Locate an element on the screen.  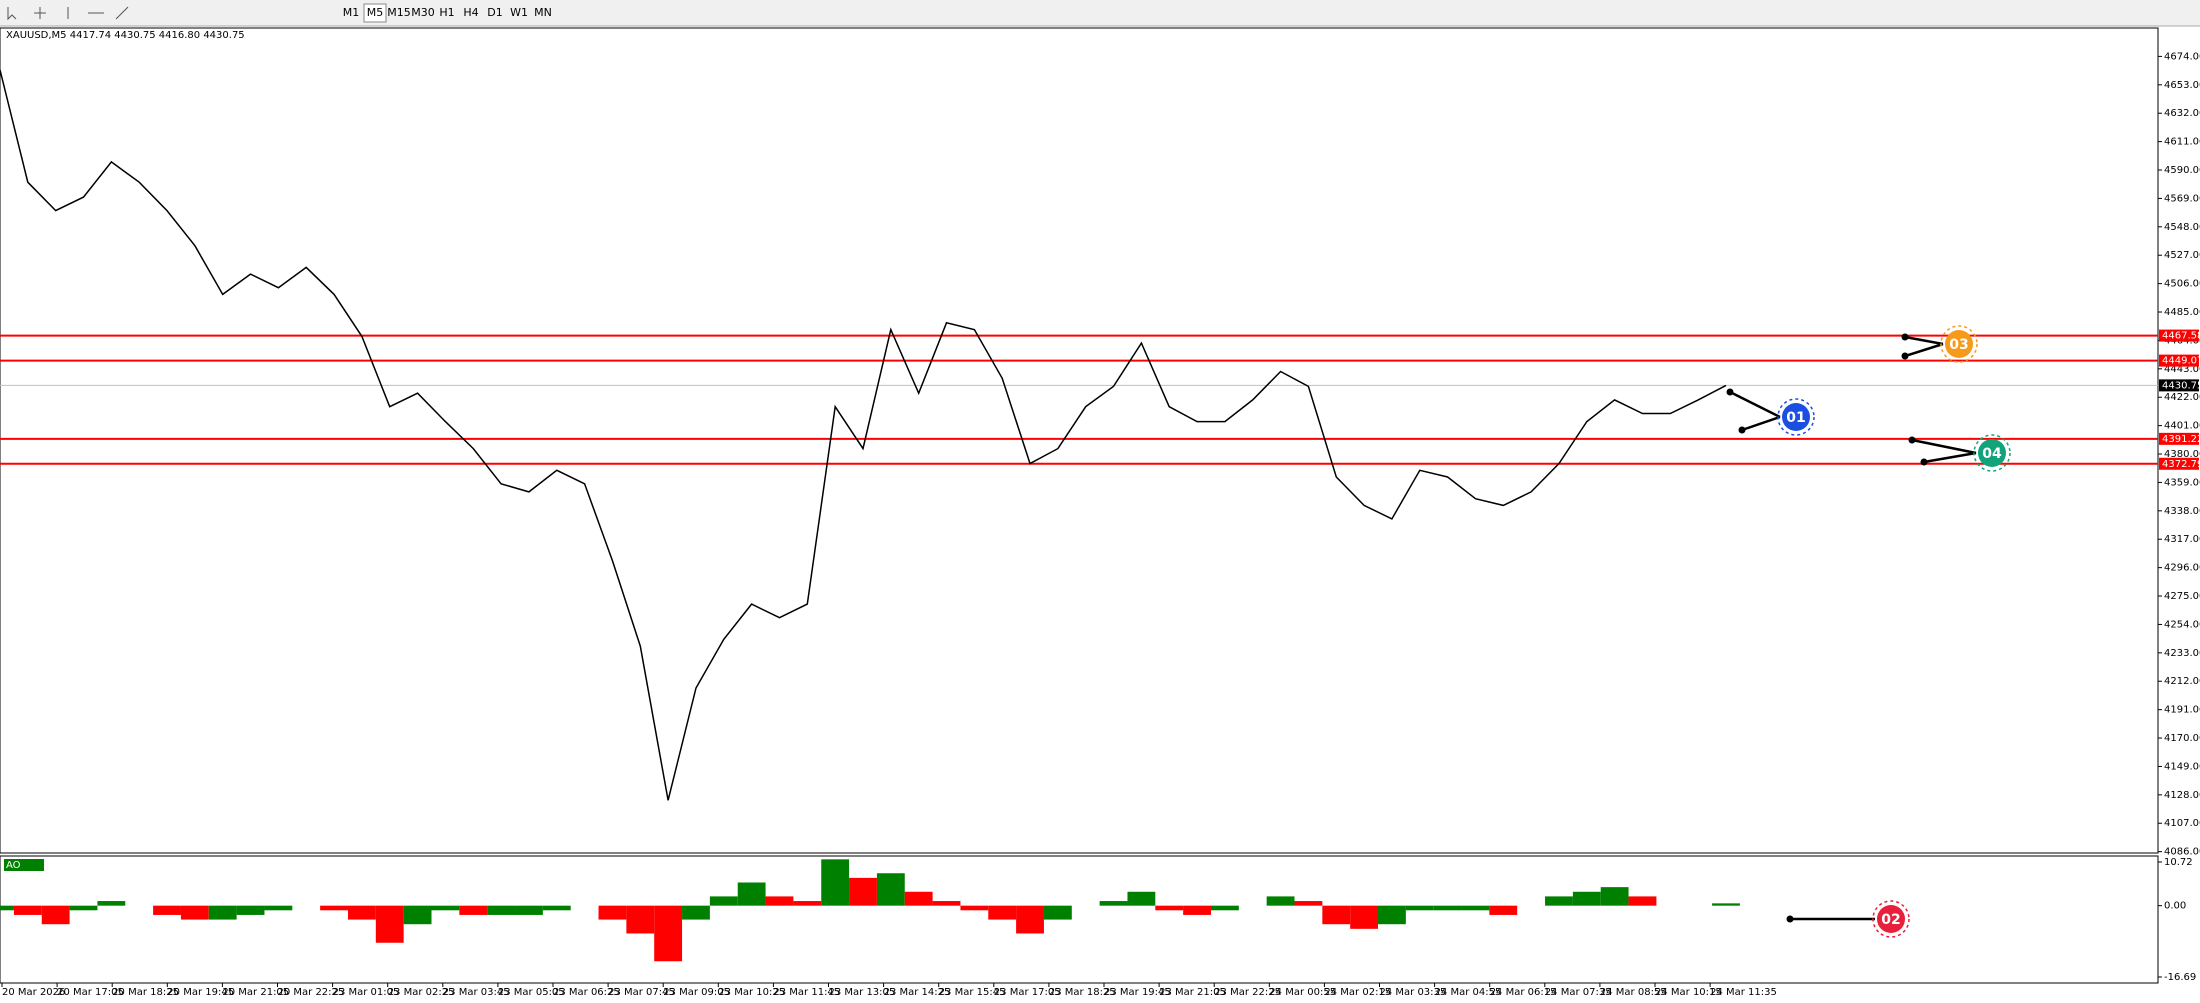
marker-label: 01 is located at coordinates (1795, 418).